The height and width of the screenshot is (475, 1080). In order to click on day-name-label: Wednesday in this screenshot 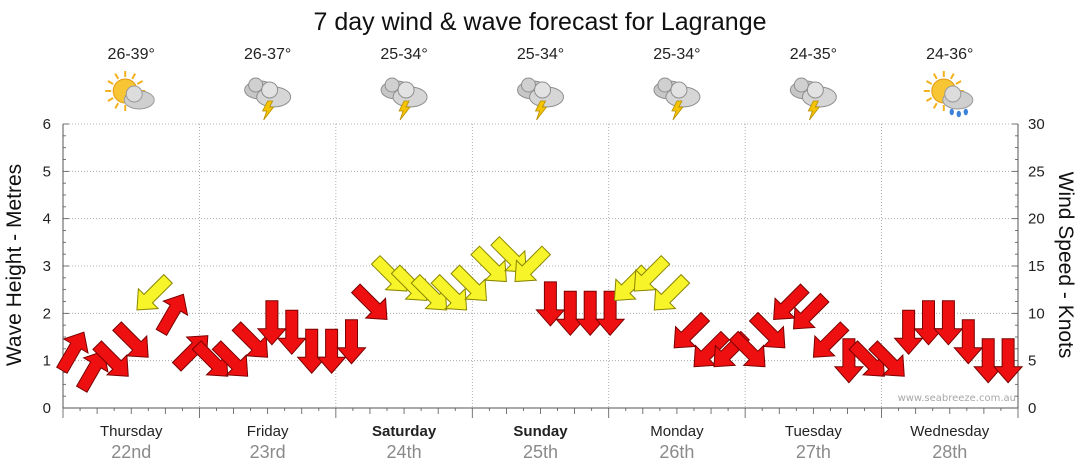, I will do `click(949, 431)`.